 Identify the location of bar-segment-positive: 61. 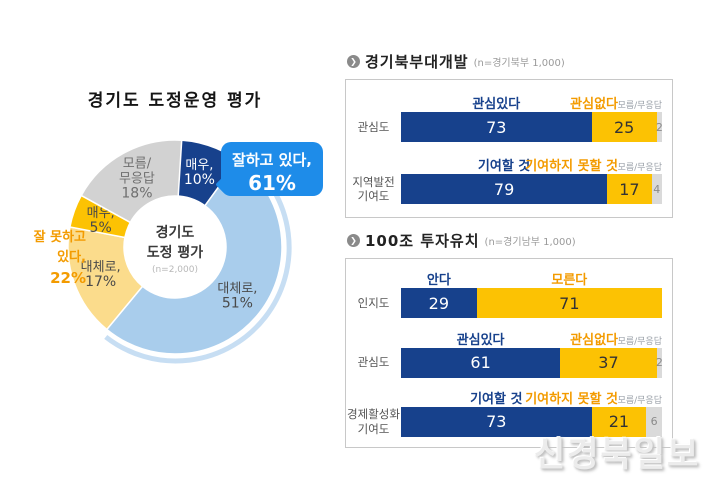
(481, 362).